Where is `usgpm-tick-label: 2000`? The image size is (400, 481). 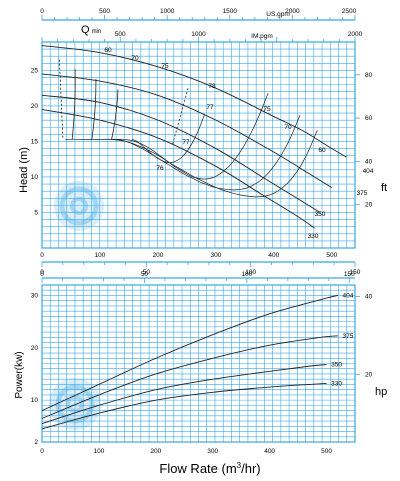
usgpm-tick-label: 2000 is located at coordinates (292, 11).